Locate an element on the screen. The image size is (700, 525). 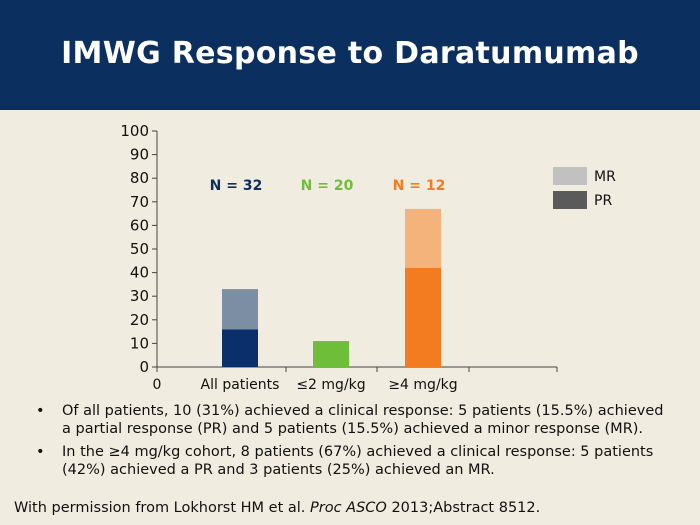
x-origin-label: 0 is located at coordinates (157, 385).